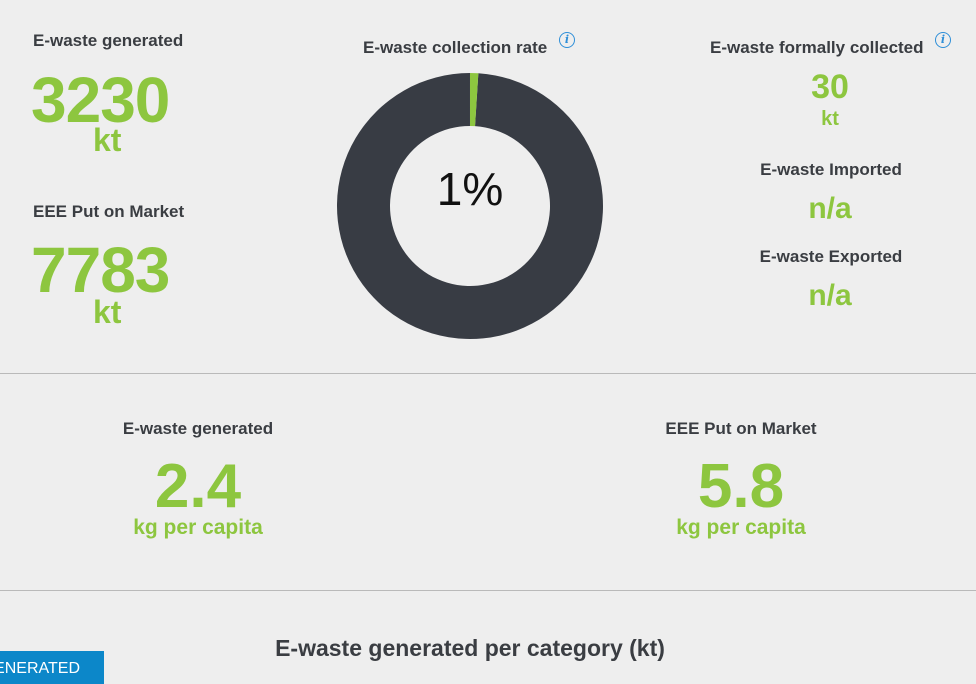 Image resolution: width=976 pixels, height=684 pixels. What do you see at coordinates (100, 100) in the screenshot?
I see `generated-total-value: 3230` at bounding box center [100, 100].